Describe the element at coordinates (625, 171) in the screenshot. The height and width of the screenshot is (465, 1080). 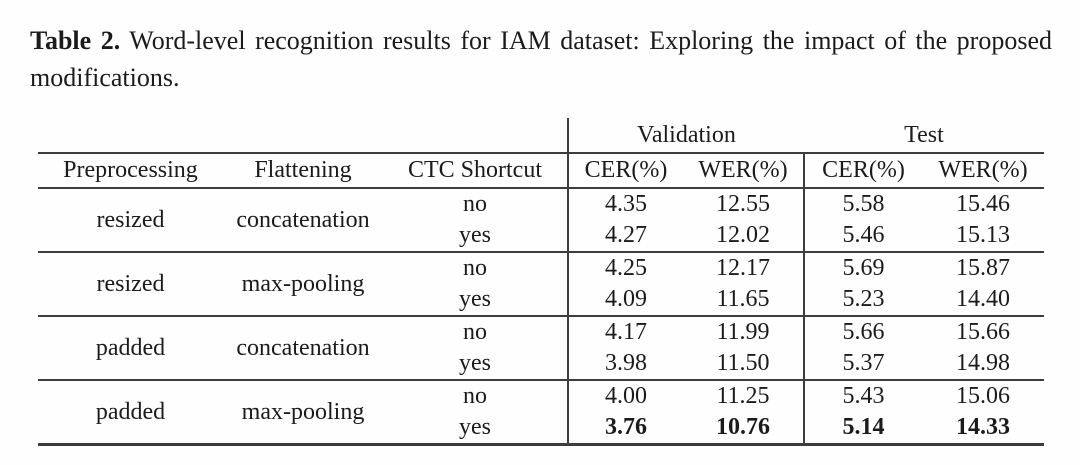
I see `col-header-val-cer: CER(%)` at that location.